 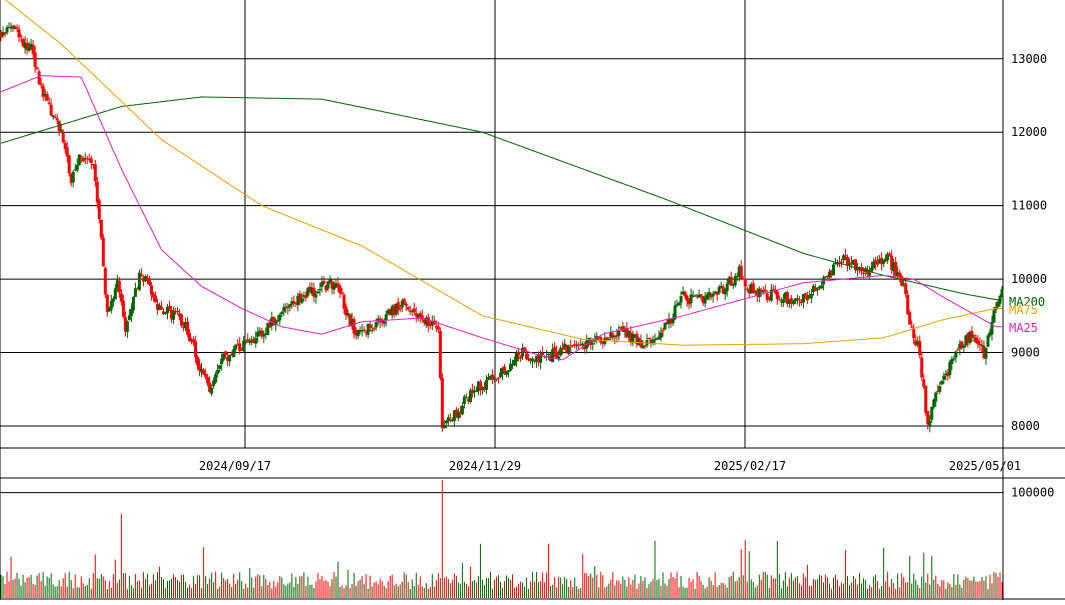 I want to click on y-tick-label: 10000, so click(x=1029, y=279).